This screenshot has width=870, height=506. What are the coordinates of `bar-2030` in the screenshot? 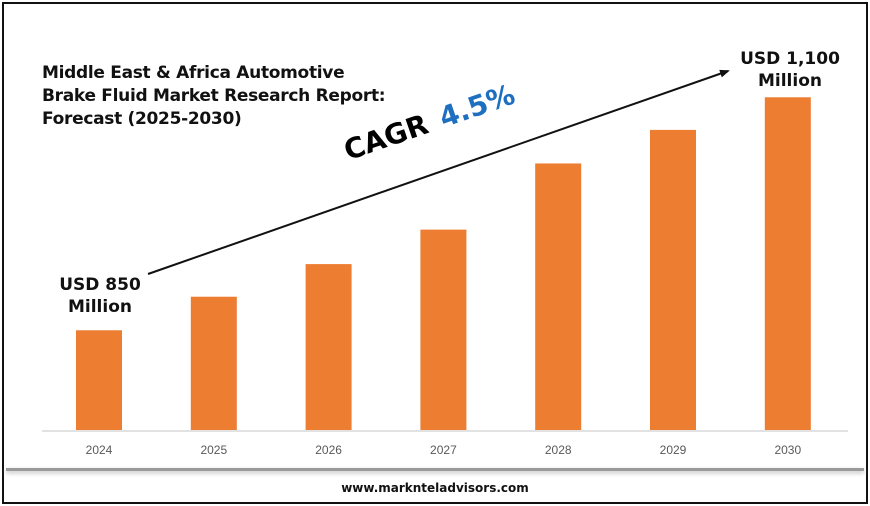 It's located at (787, 263).